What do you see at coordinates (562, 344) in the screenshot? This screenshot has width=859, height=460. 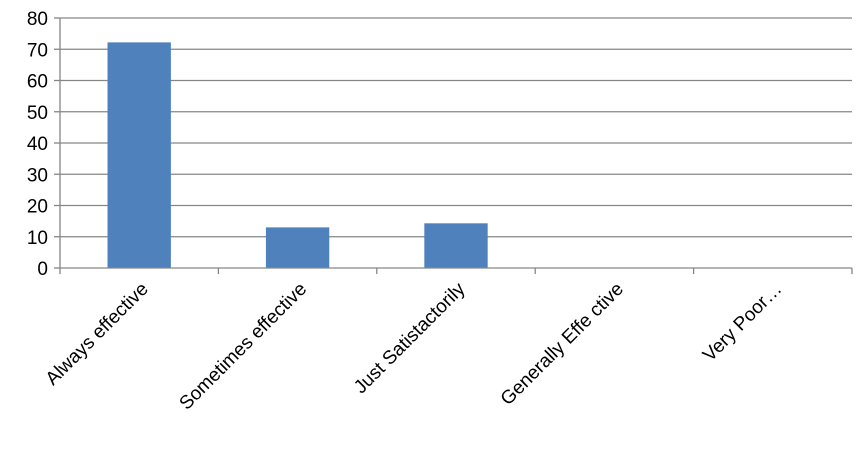 I see `x-category-label-3: Generally Effe ctive` at bounding box center [562, 344].